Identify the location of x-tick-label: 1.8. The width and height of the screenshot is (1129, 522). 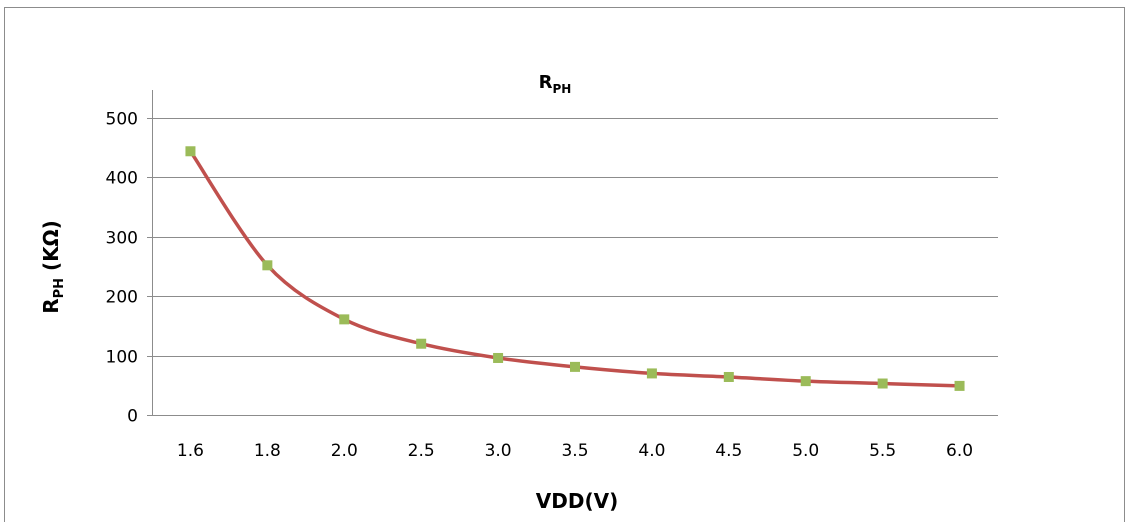
(267, 451).